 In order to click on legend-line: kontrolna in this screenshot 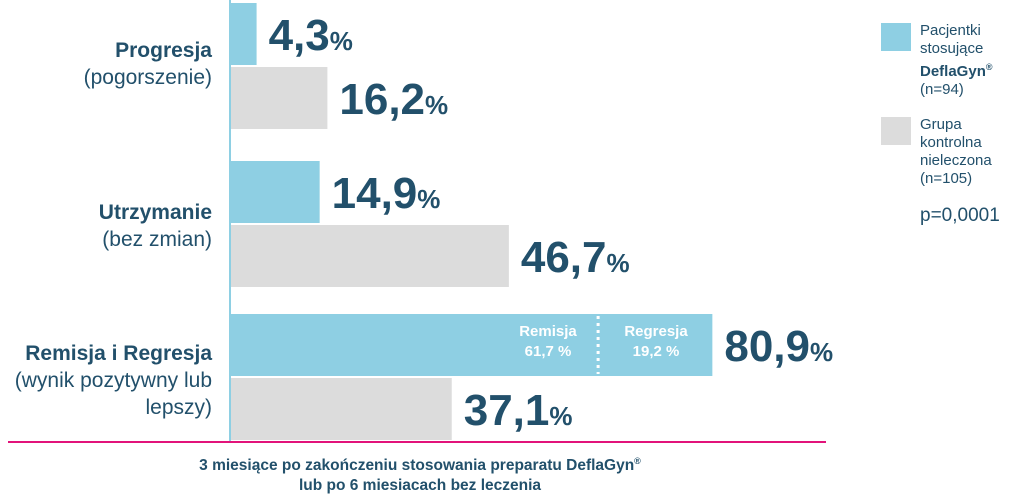, I will do `click(951, 142)`.